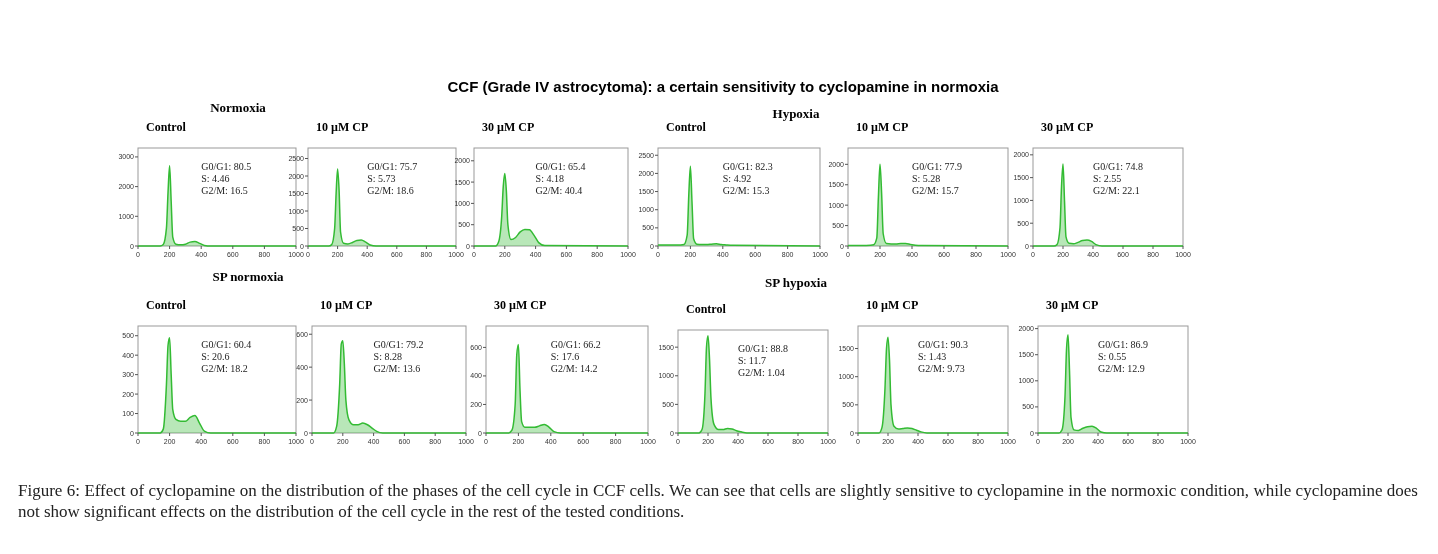 The image size is (1438, 554). I want to click on annotation: G0/G1: 82.3, so click(747, 166).